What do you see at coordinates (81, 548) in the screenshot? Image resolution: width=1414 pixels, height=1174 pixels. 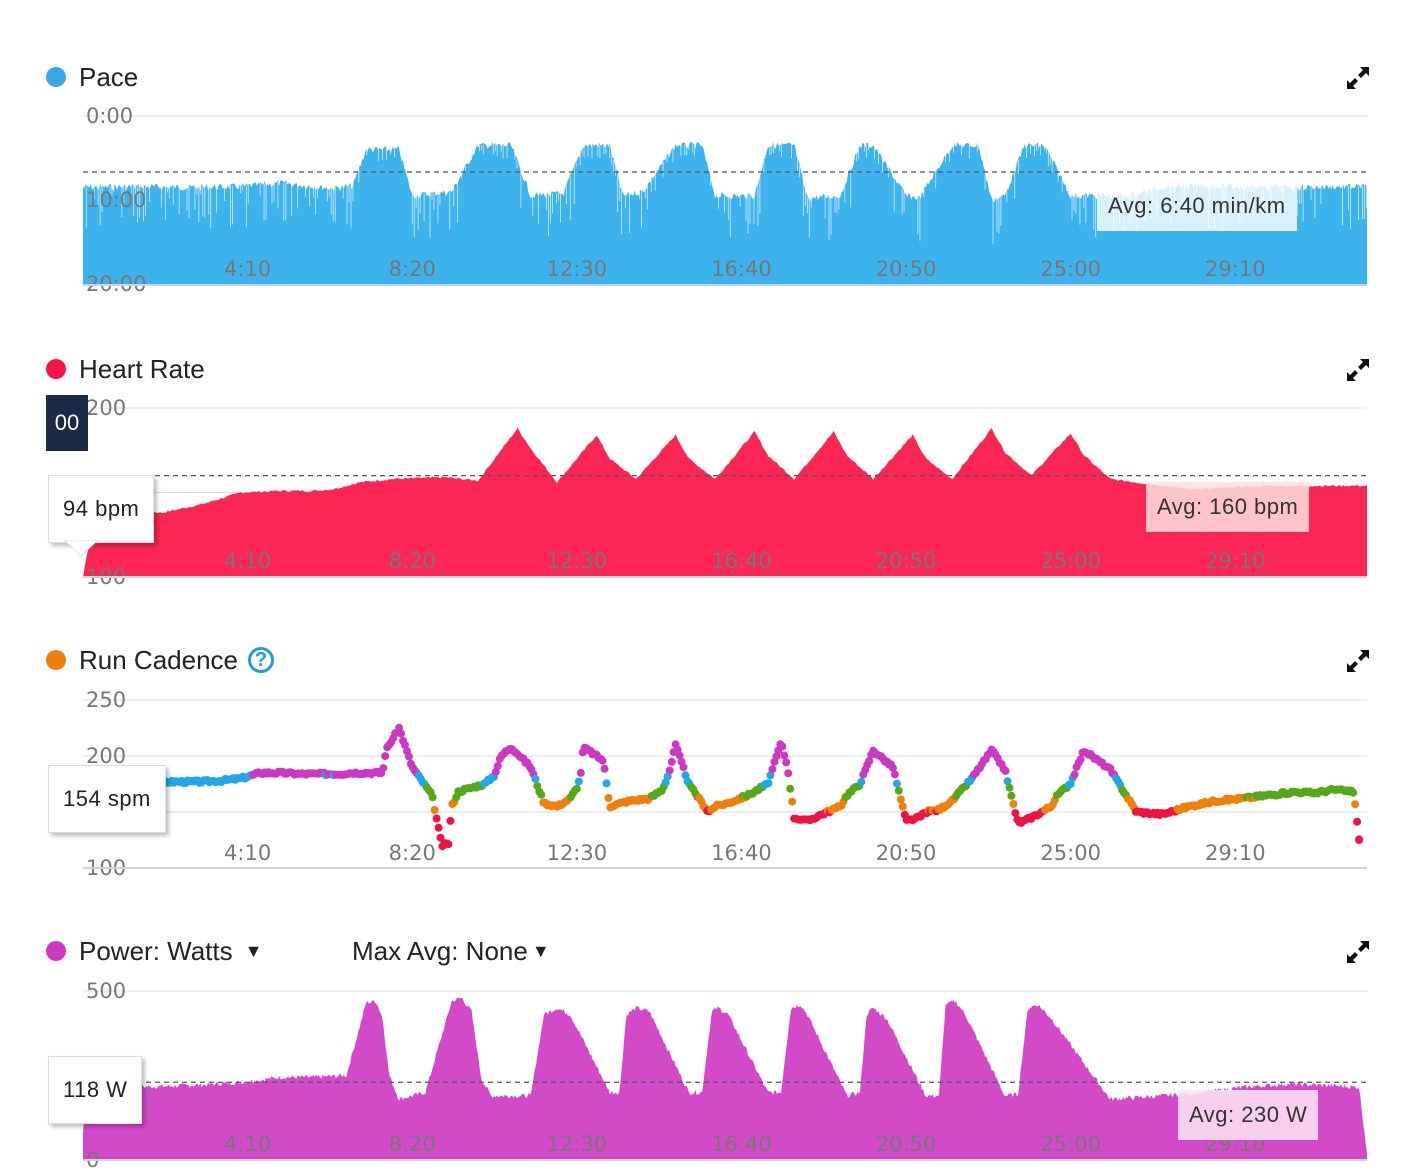 I see `tooltip-pointer-icon` at bounding box center [81, 548].